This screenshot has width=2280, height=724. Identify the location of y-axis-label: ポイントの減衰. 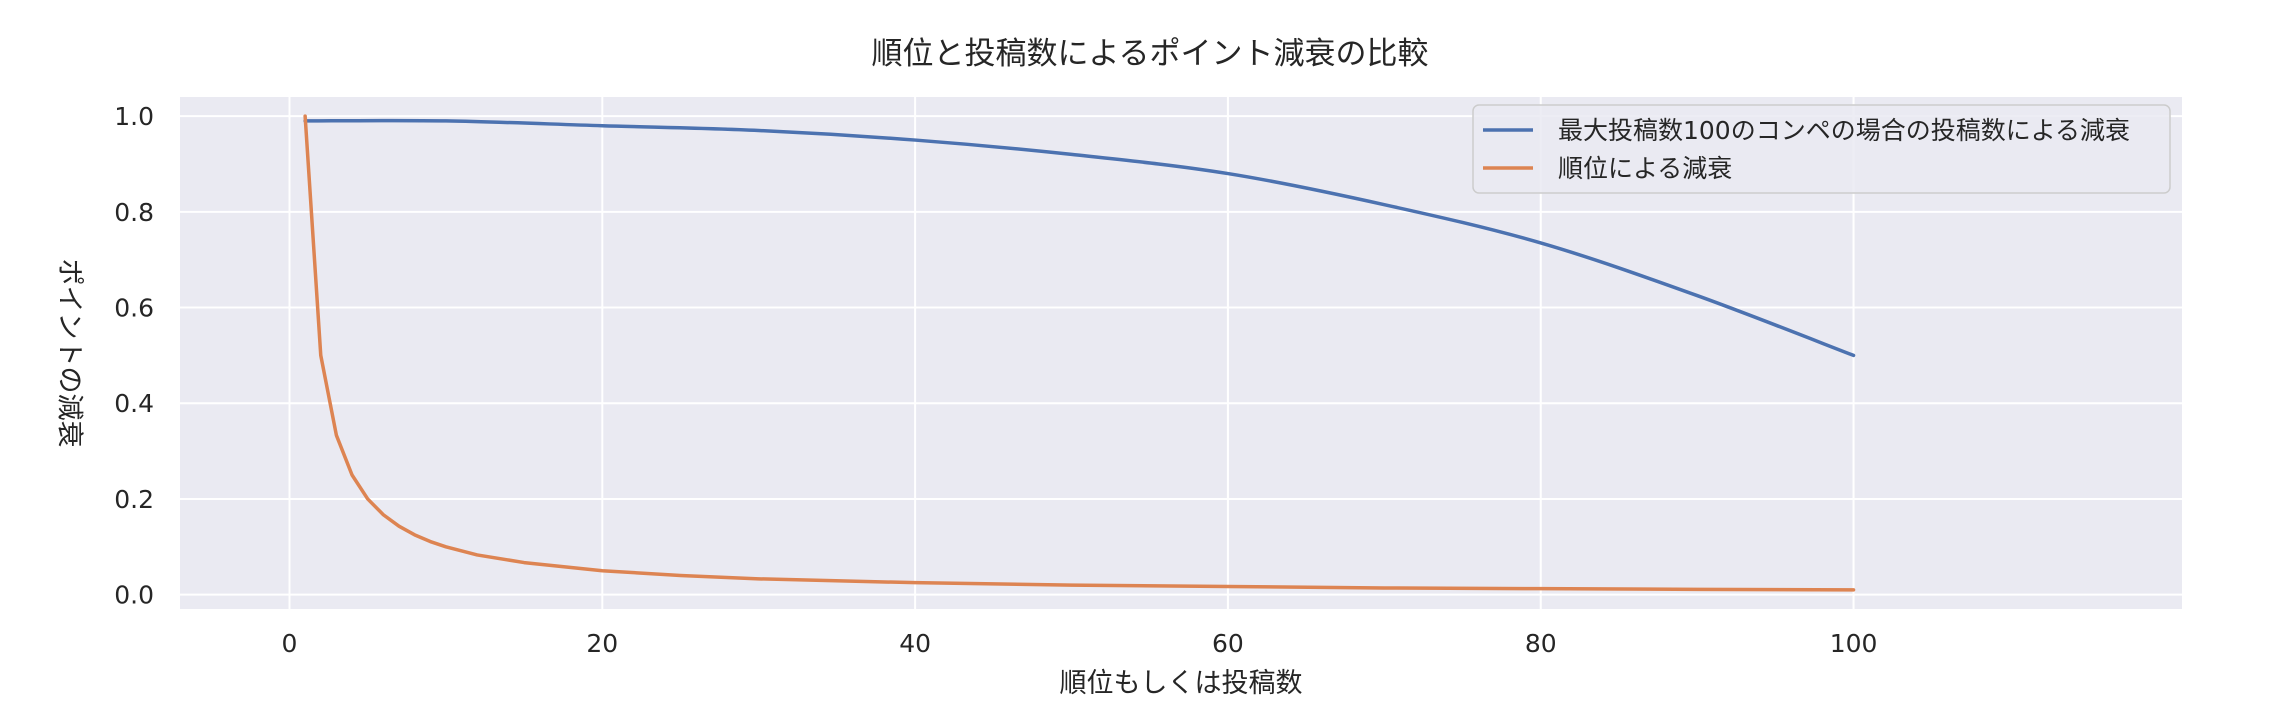
(69, 353).